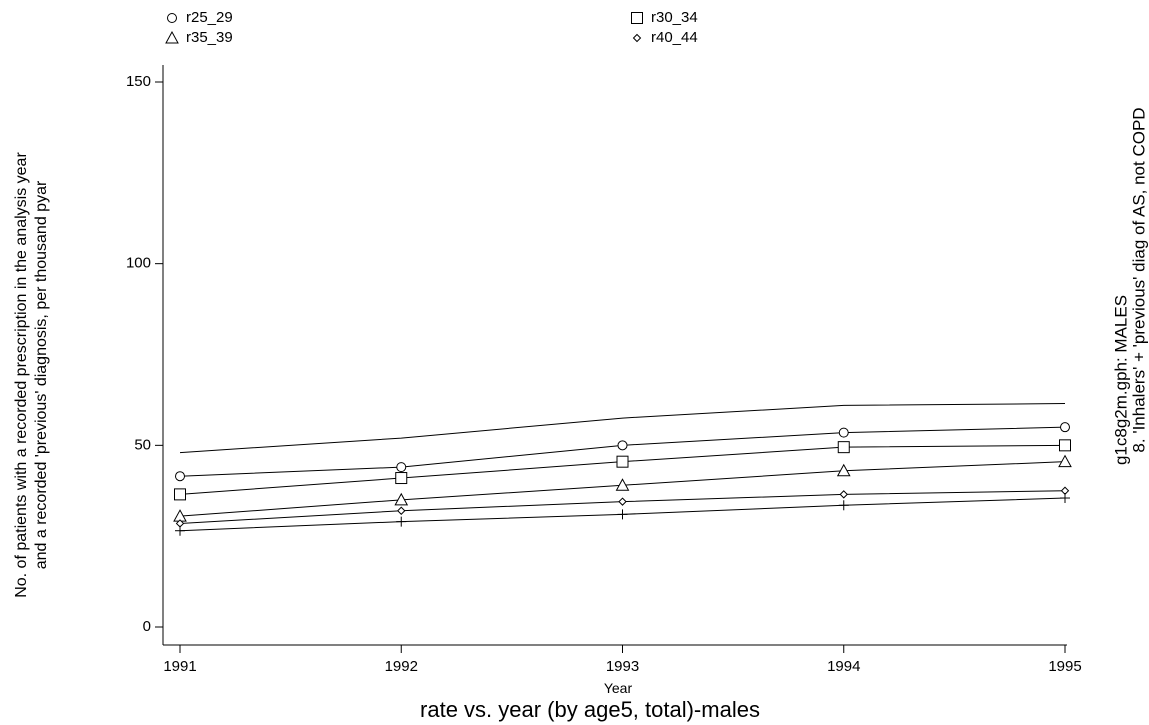 Image resolution: width=1149 pixels, height=725 pixels. What do you see at coordinates (138, 263) in the screenshot?
I see `y-tick-label: 100` at bounding box center [138, 263].